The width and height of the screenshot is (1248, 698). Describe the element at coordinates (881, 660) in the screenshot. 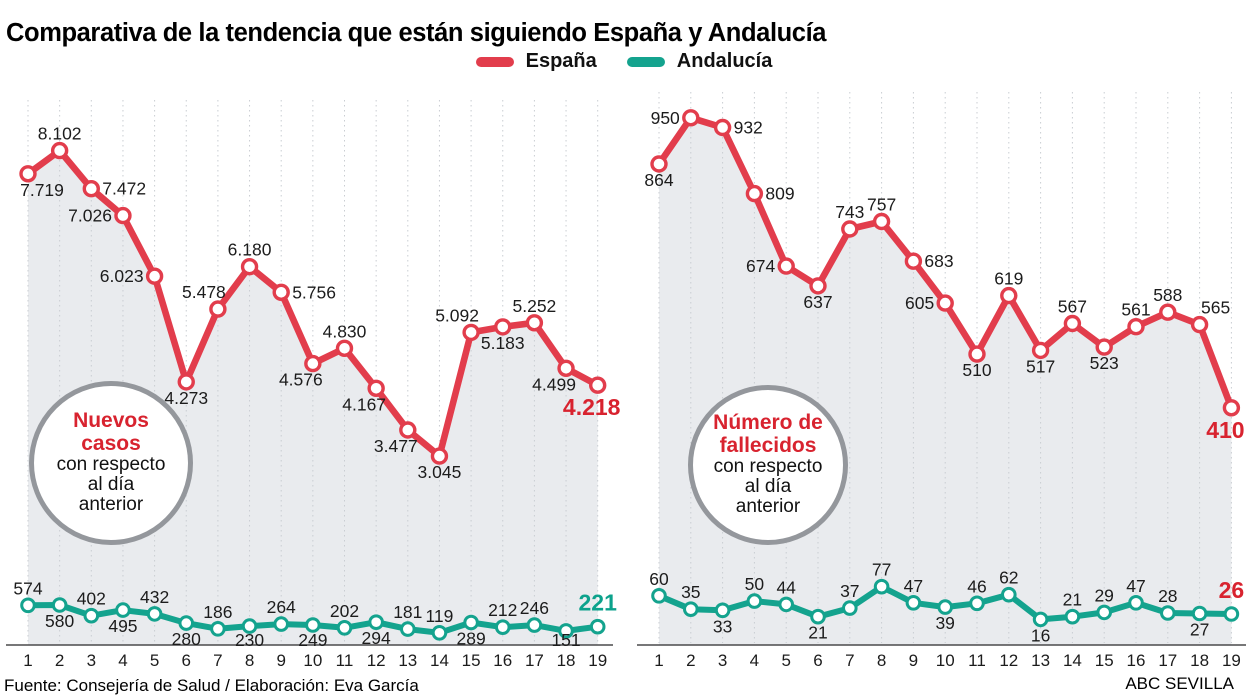

I see `x-tick-label: 8` at that location.